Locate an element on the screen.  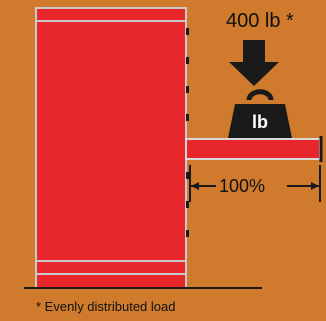
weight-symbol: lb is located at coordinates (260, 122).